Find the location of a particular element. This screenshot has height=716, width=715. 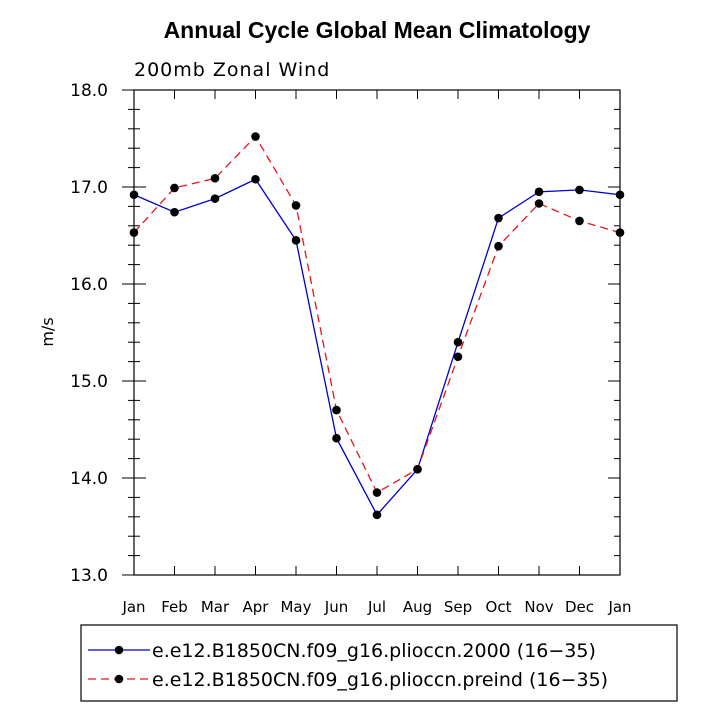

y-tick-label: 18.0 is located at coordinates (89, 91).